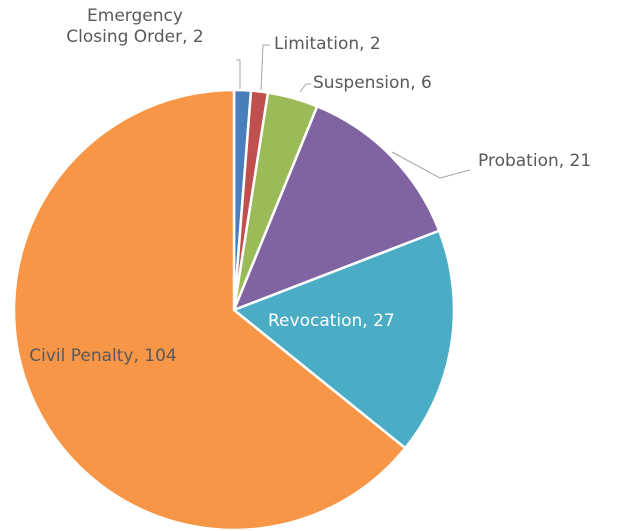 The height and width of the screenshot is (531, 629). I want to click on data-label: Emergency Closing Order, 2, so click(135, 26).